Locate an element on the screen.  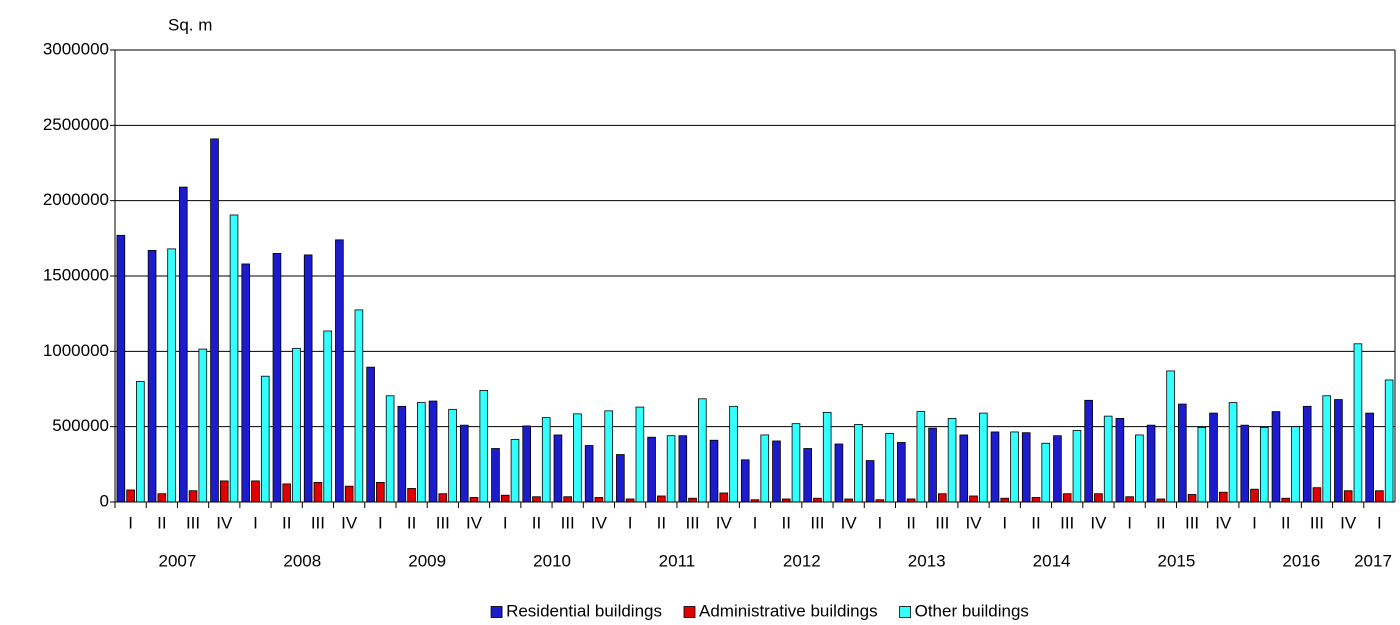
y-tick-label: 1000000 is located at coordinates (76, 350).